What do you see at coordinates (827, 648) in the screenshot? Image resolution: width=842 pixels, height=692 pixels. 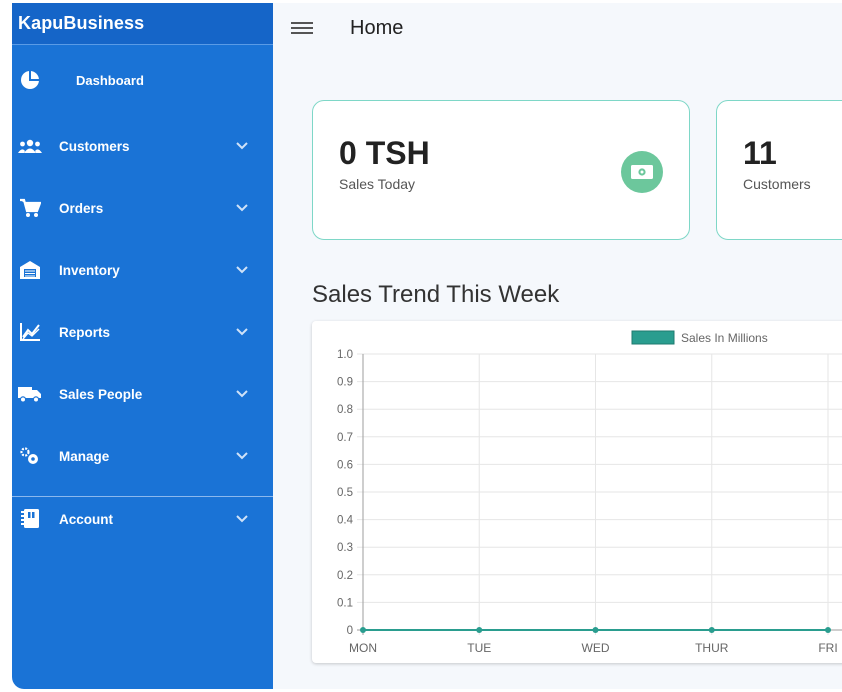 I see `x-tick-label: FRI` at bounding box center [827, 648].